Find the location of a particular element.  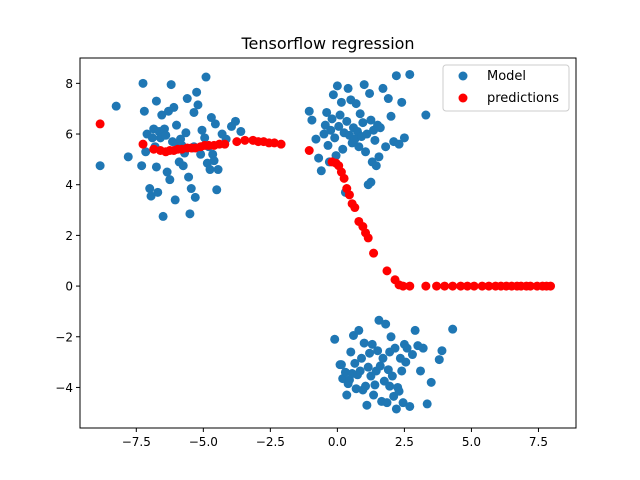

x-axis: −7.5 −5.0 −2.5 0.0 2.5 5.0 7.5 is located at coordinates (335, 438).